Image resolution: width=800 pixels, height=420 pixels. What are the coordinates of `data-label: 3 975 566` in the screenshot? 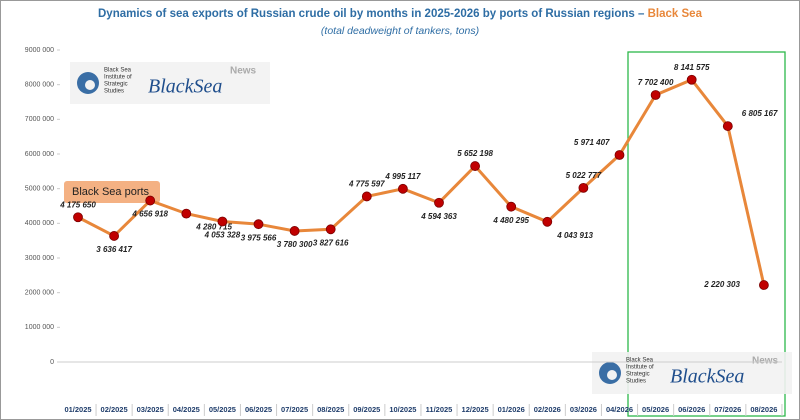 It's located at (259, 237).